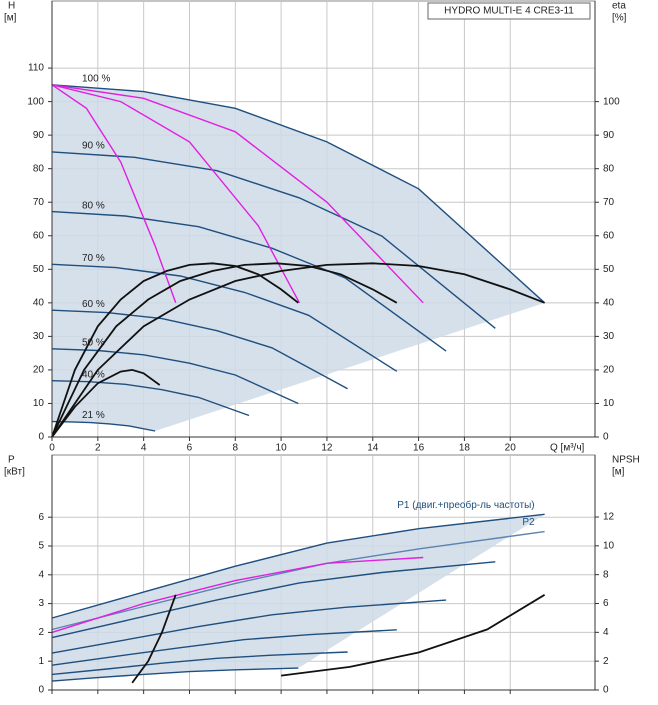  I want to click on y-tick-label: 6, so click(41, 517).